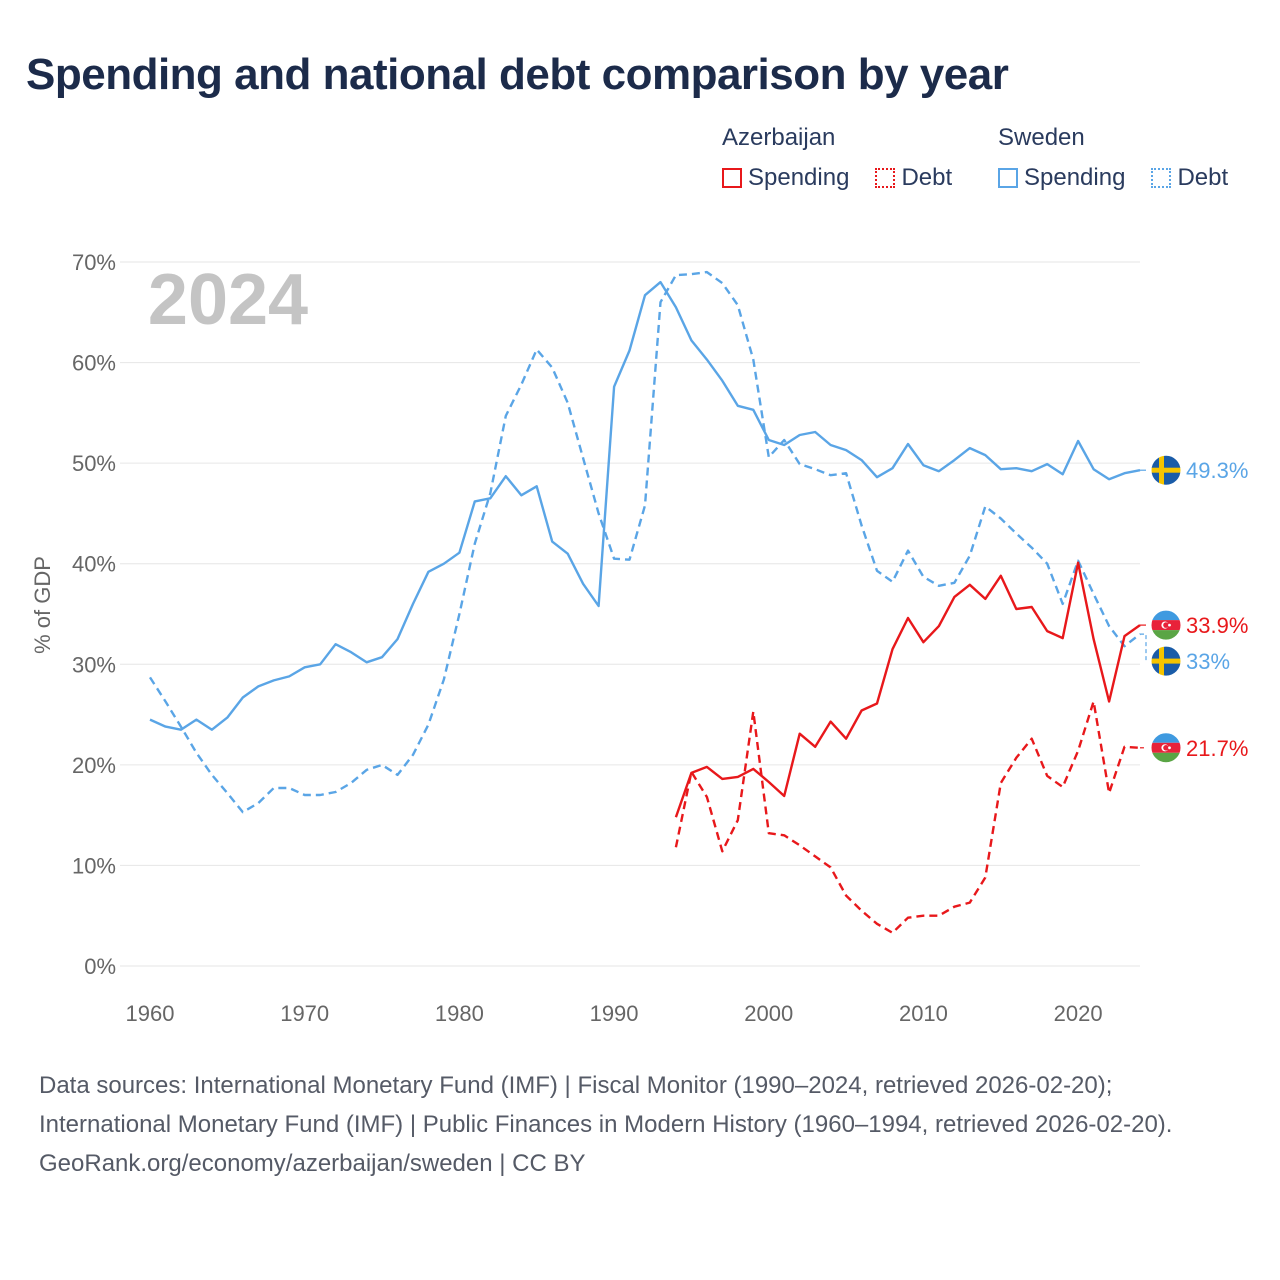 The height and width of the screenshot is (1280, 1280). What do you see at coordinates (94, 564) in the screenshot?
I see `y-tick-label: 40%` at bounding box center [94, 564].